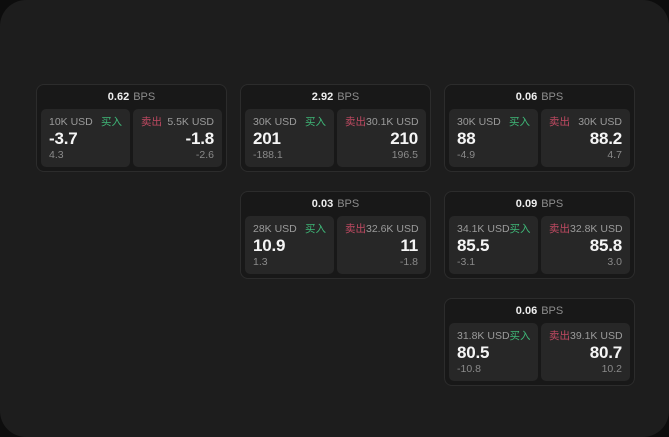 The image size is (669, 437). Describe the element at coordinates (539, 140) in the screenshot. I see `quote-panels: 30K USD 买入 88 -4.9 卖出 30K USD 88.2 4.7` at that location.